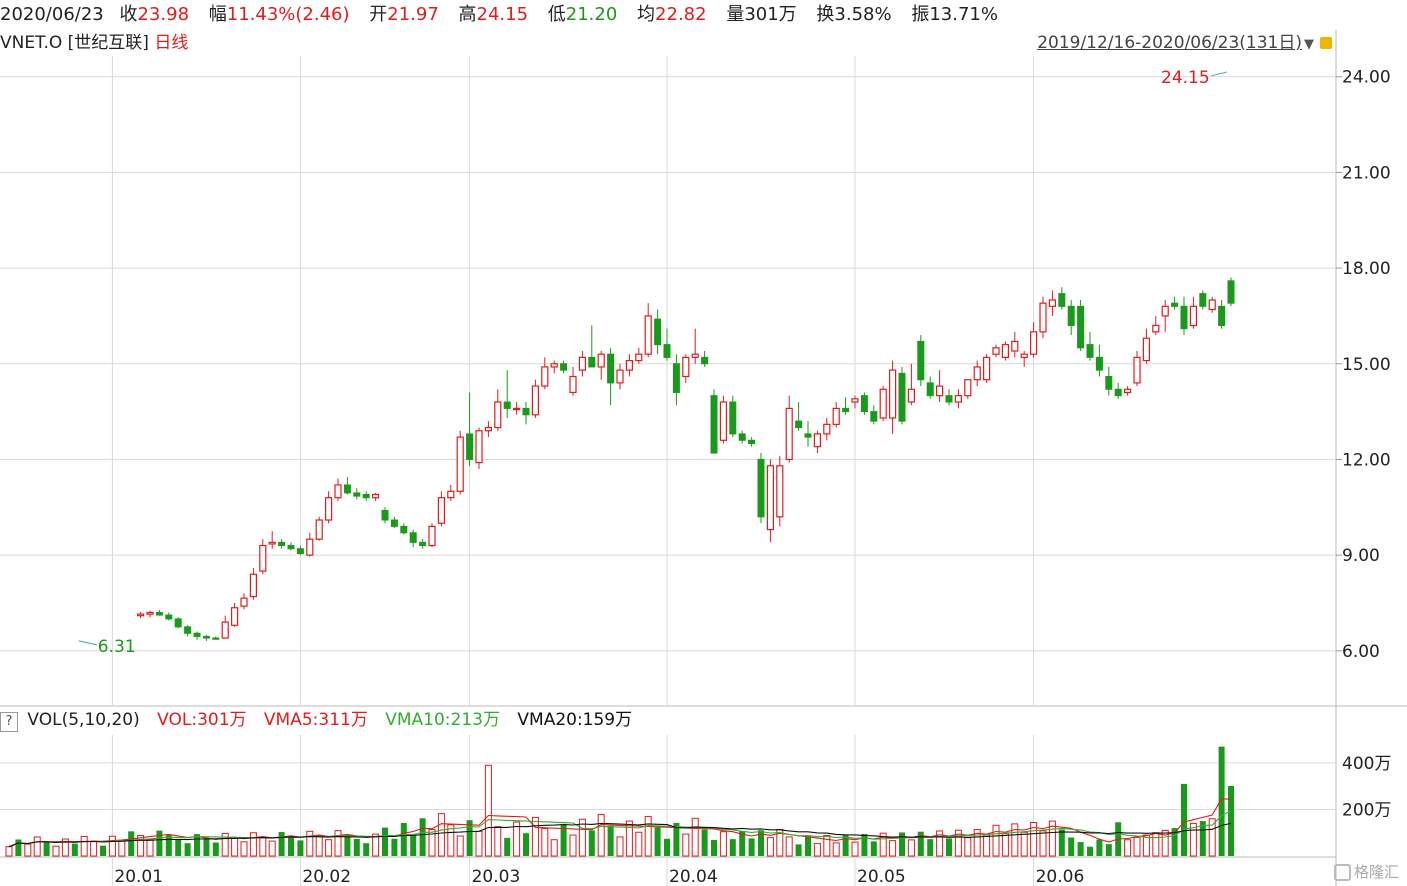  What do you see at coordinates (881, 876) in the screenshot?
I see `x-tick-label: 20.05` at bounding box center [881, 876].